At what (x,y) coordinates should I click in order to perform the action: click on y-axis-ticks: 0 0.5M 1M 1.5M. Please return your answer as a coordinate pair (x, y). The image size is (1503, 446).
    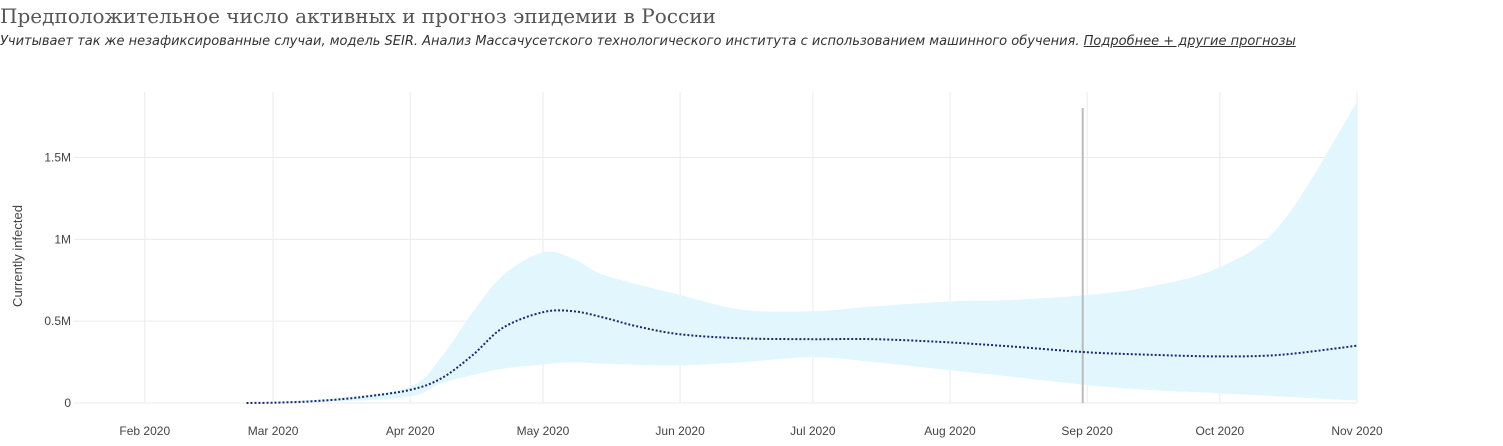
    Looking at the image, I should click on (57, 280).